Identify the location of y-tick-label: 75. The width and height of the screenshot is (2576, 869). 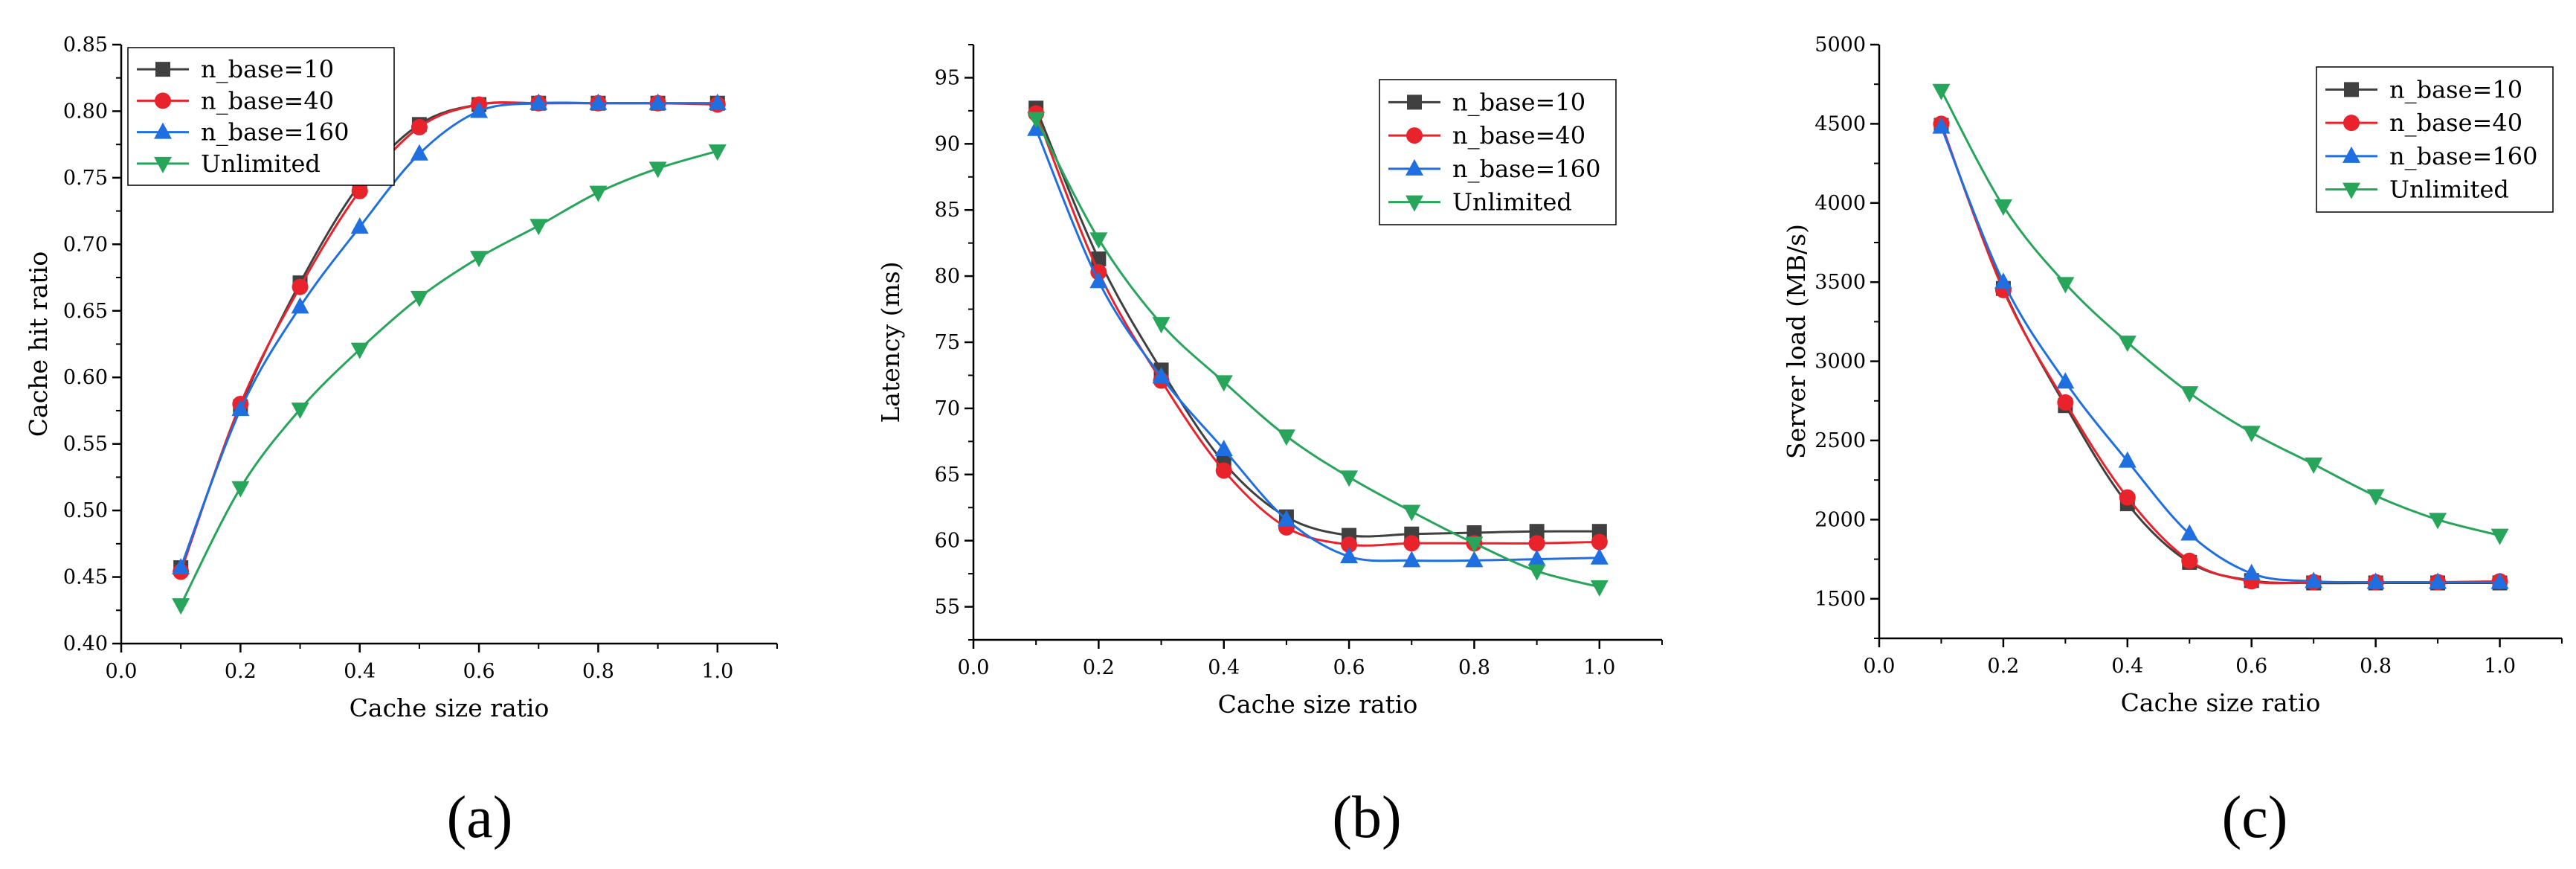
(947, 342).